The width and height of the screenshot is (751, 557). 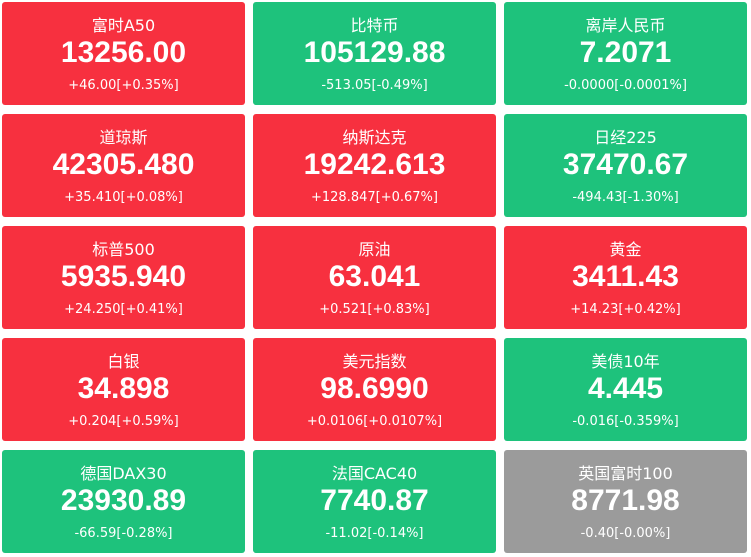 I want to click on quote-tile: 法国CAC40 7740.87 -11.02[-0.14%], so click(x=374, y=501).